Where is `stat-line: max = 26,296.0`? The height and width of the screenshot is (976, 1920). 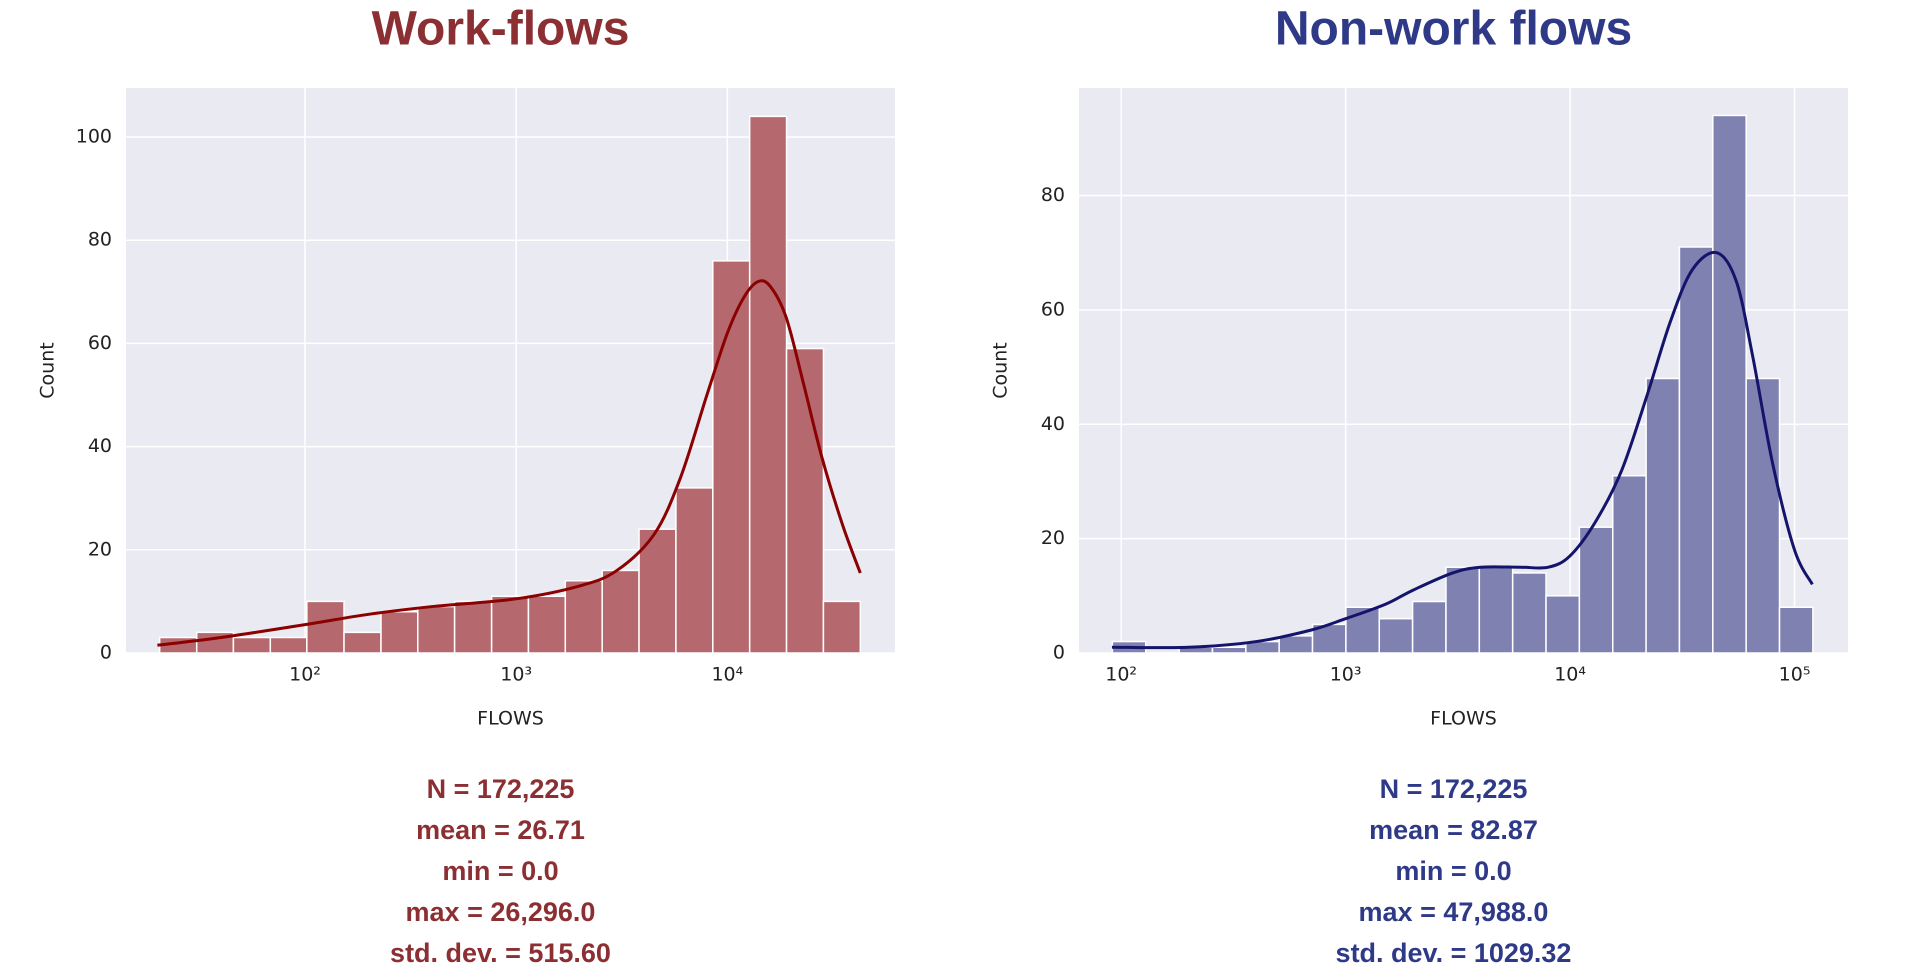
stat-line: max = 26,296.0 is located at coordinates (501, 912).